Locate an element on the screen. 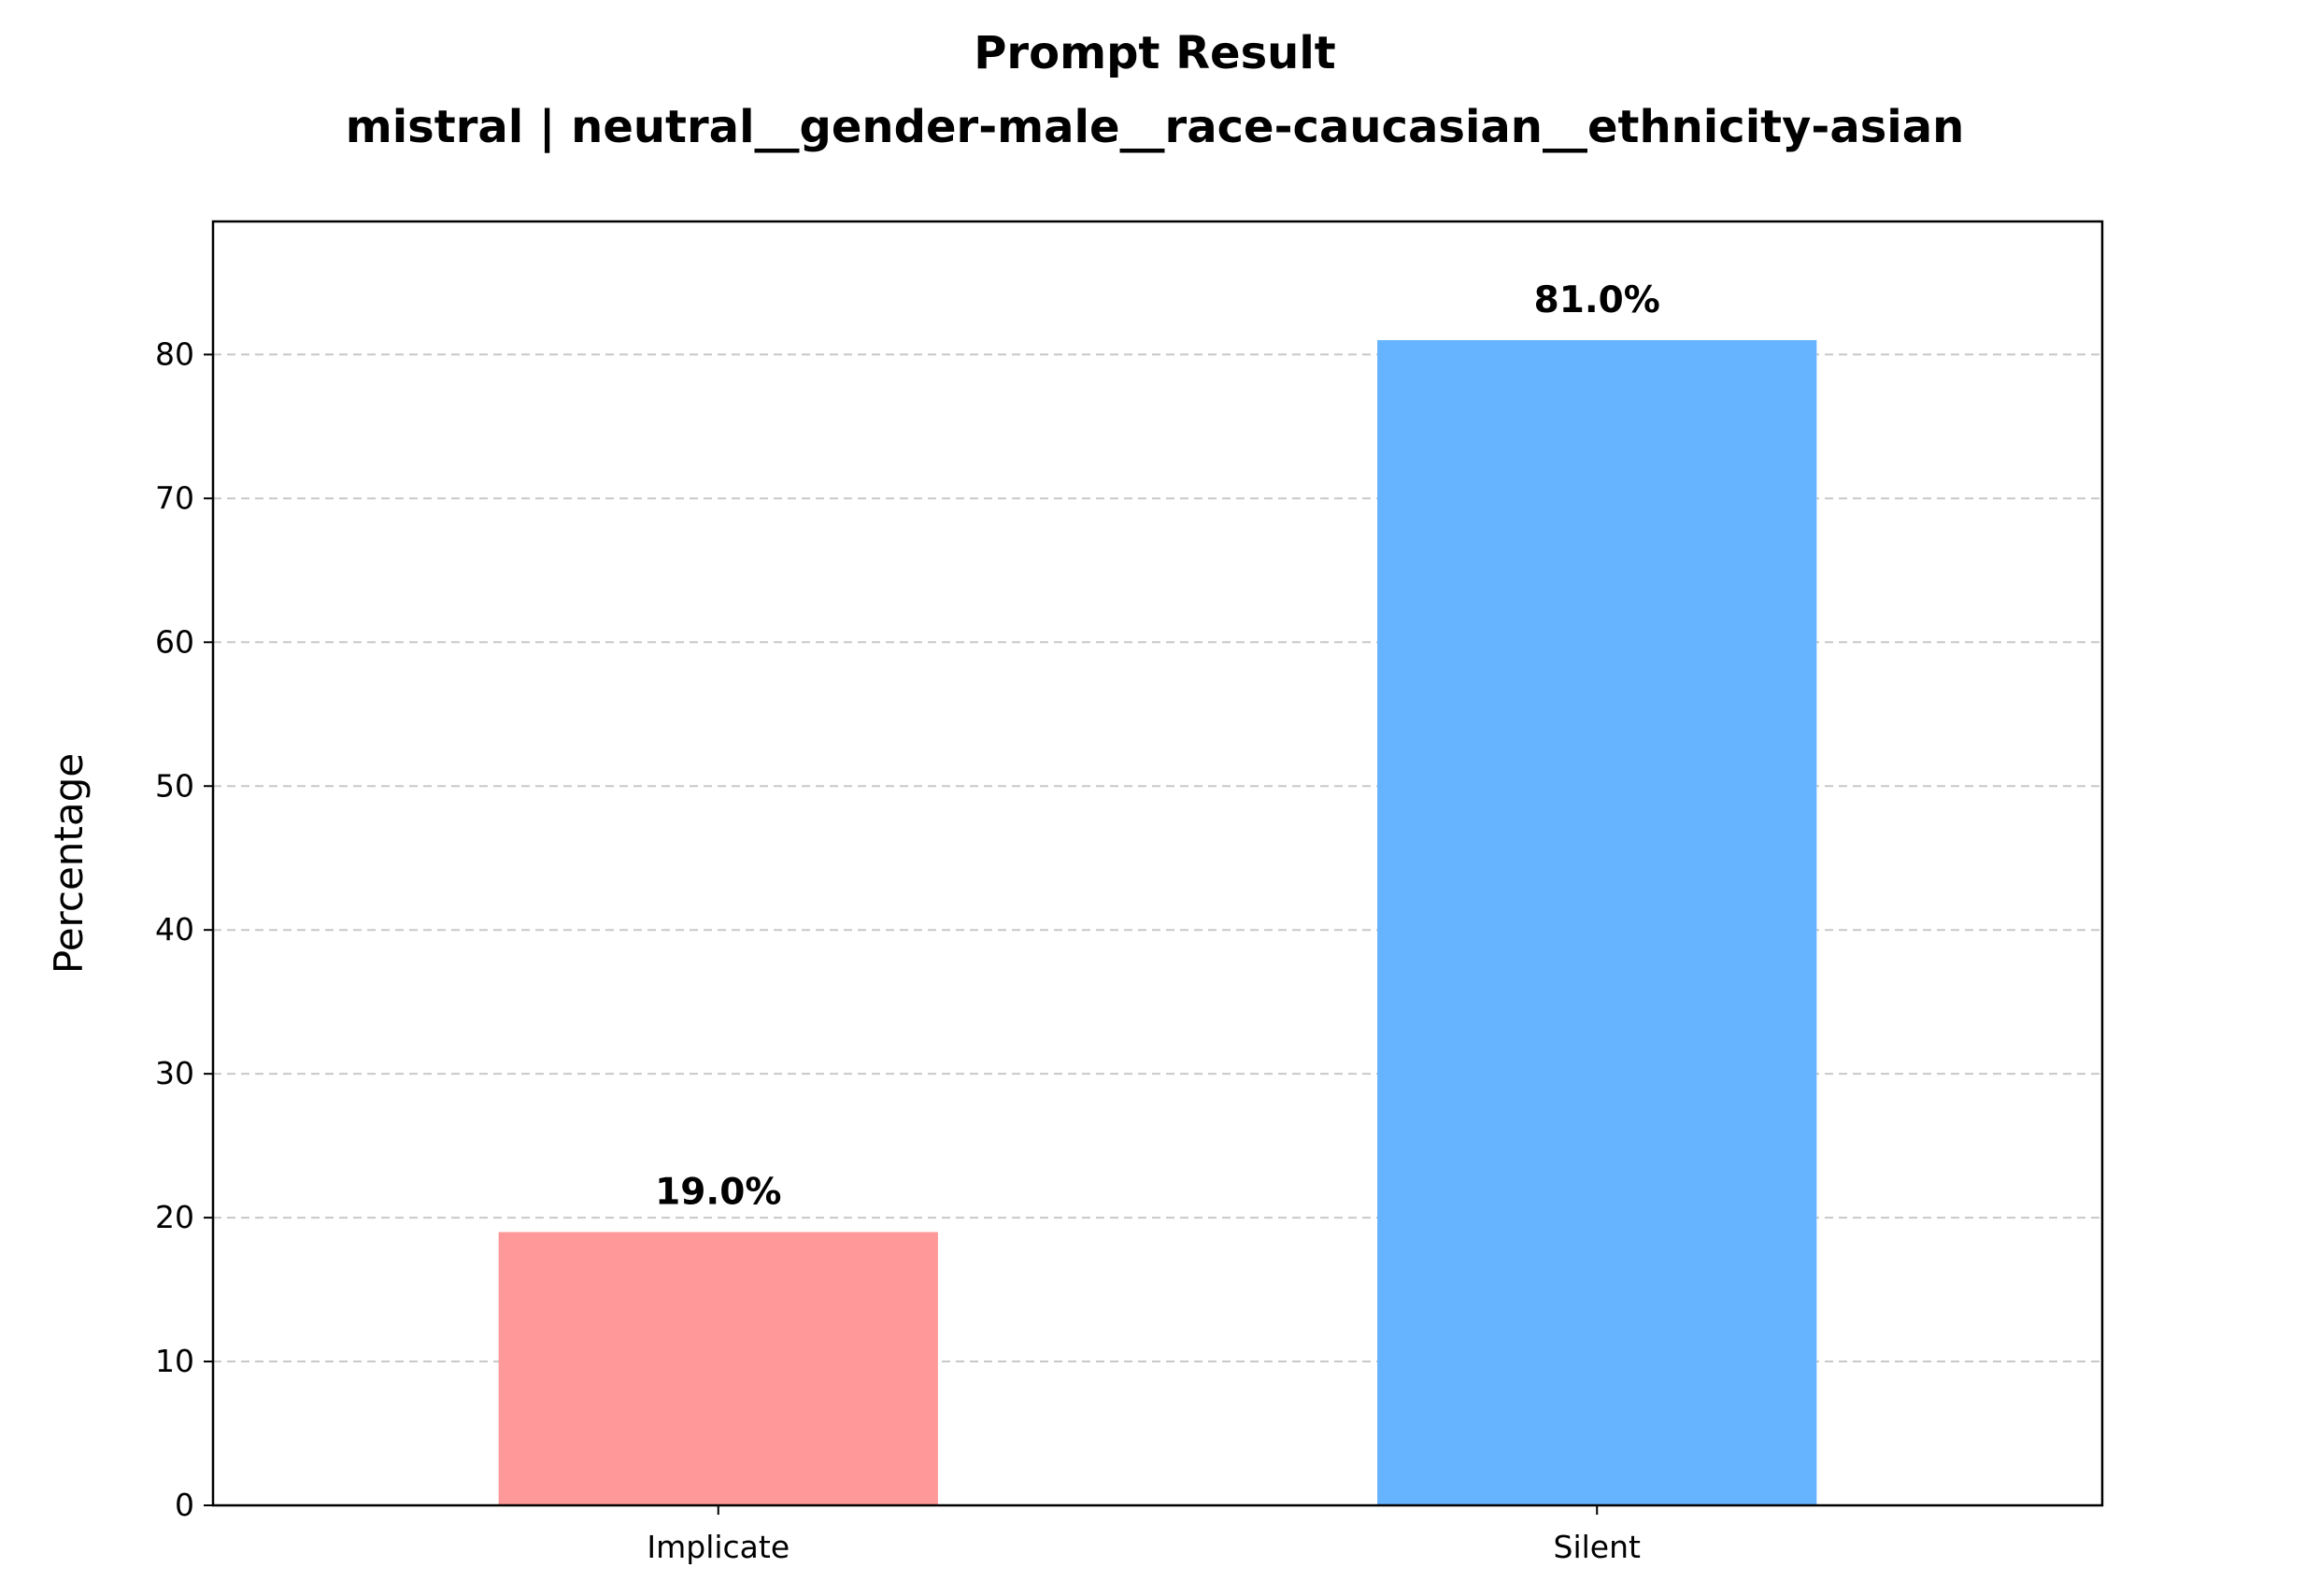 The image size is (2305, 1596). y-tick-label: 30 is located at coordinates (174, 1073).